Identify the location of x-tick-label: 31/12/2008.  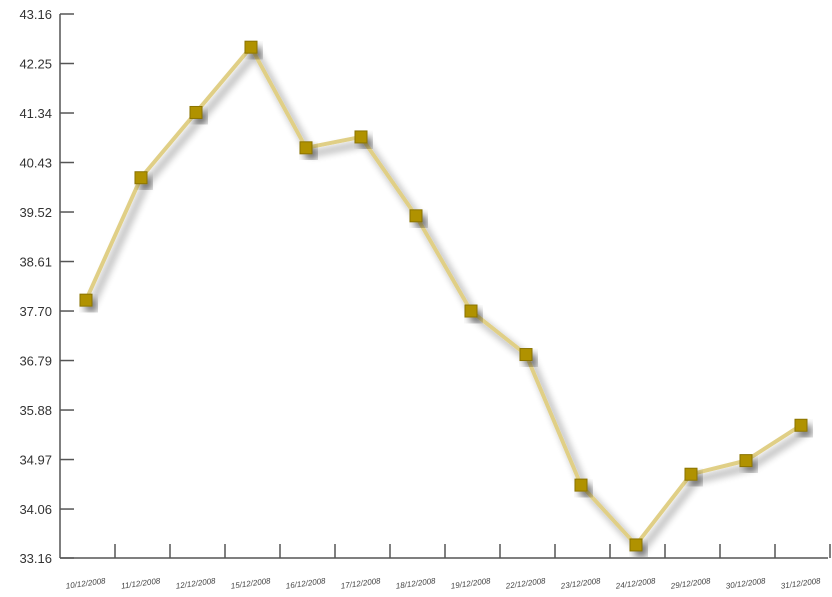
(800, 583).